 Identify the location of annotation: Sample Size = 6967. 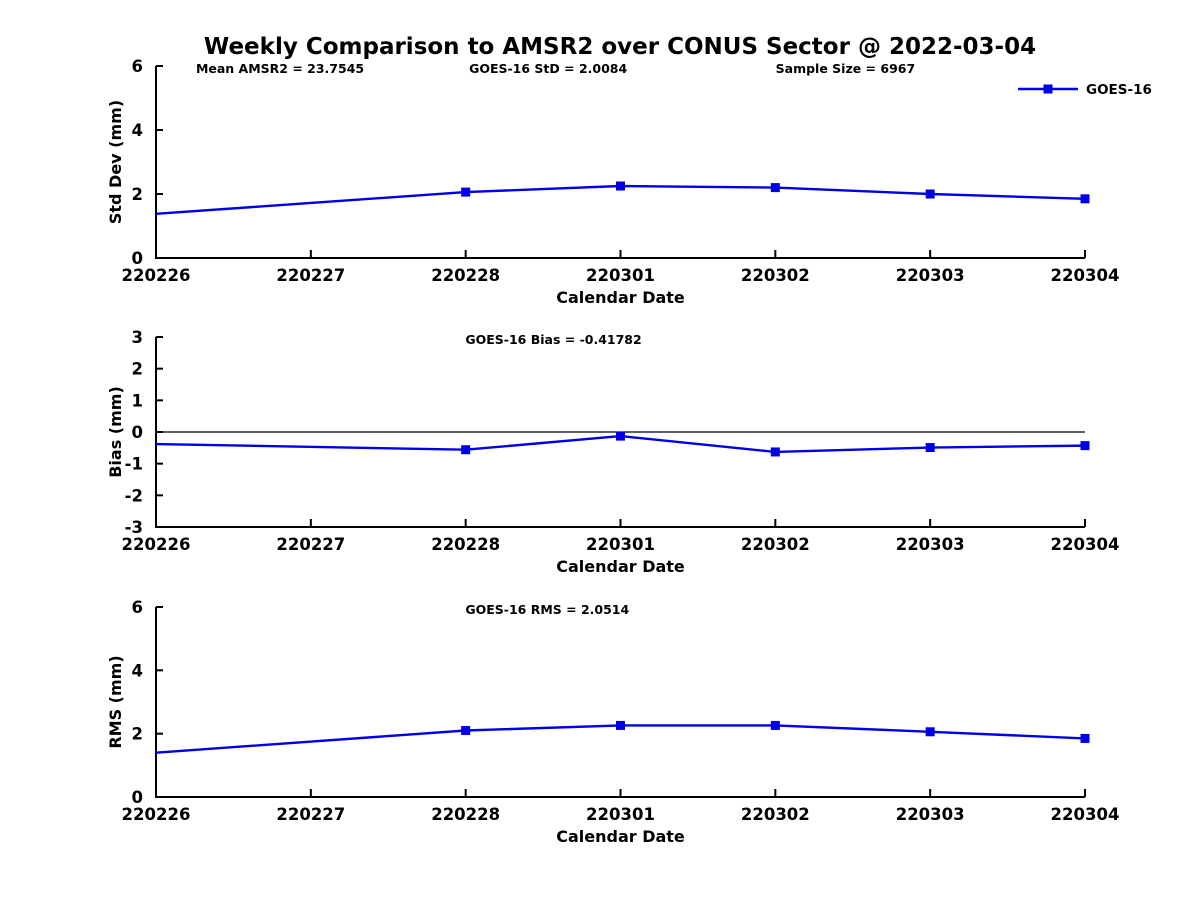
(846, 68).